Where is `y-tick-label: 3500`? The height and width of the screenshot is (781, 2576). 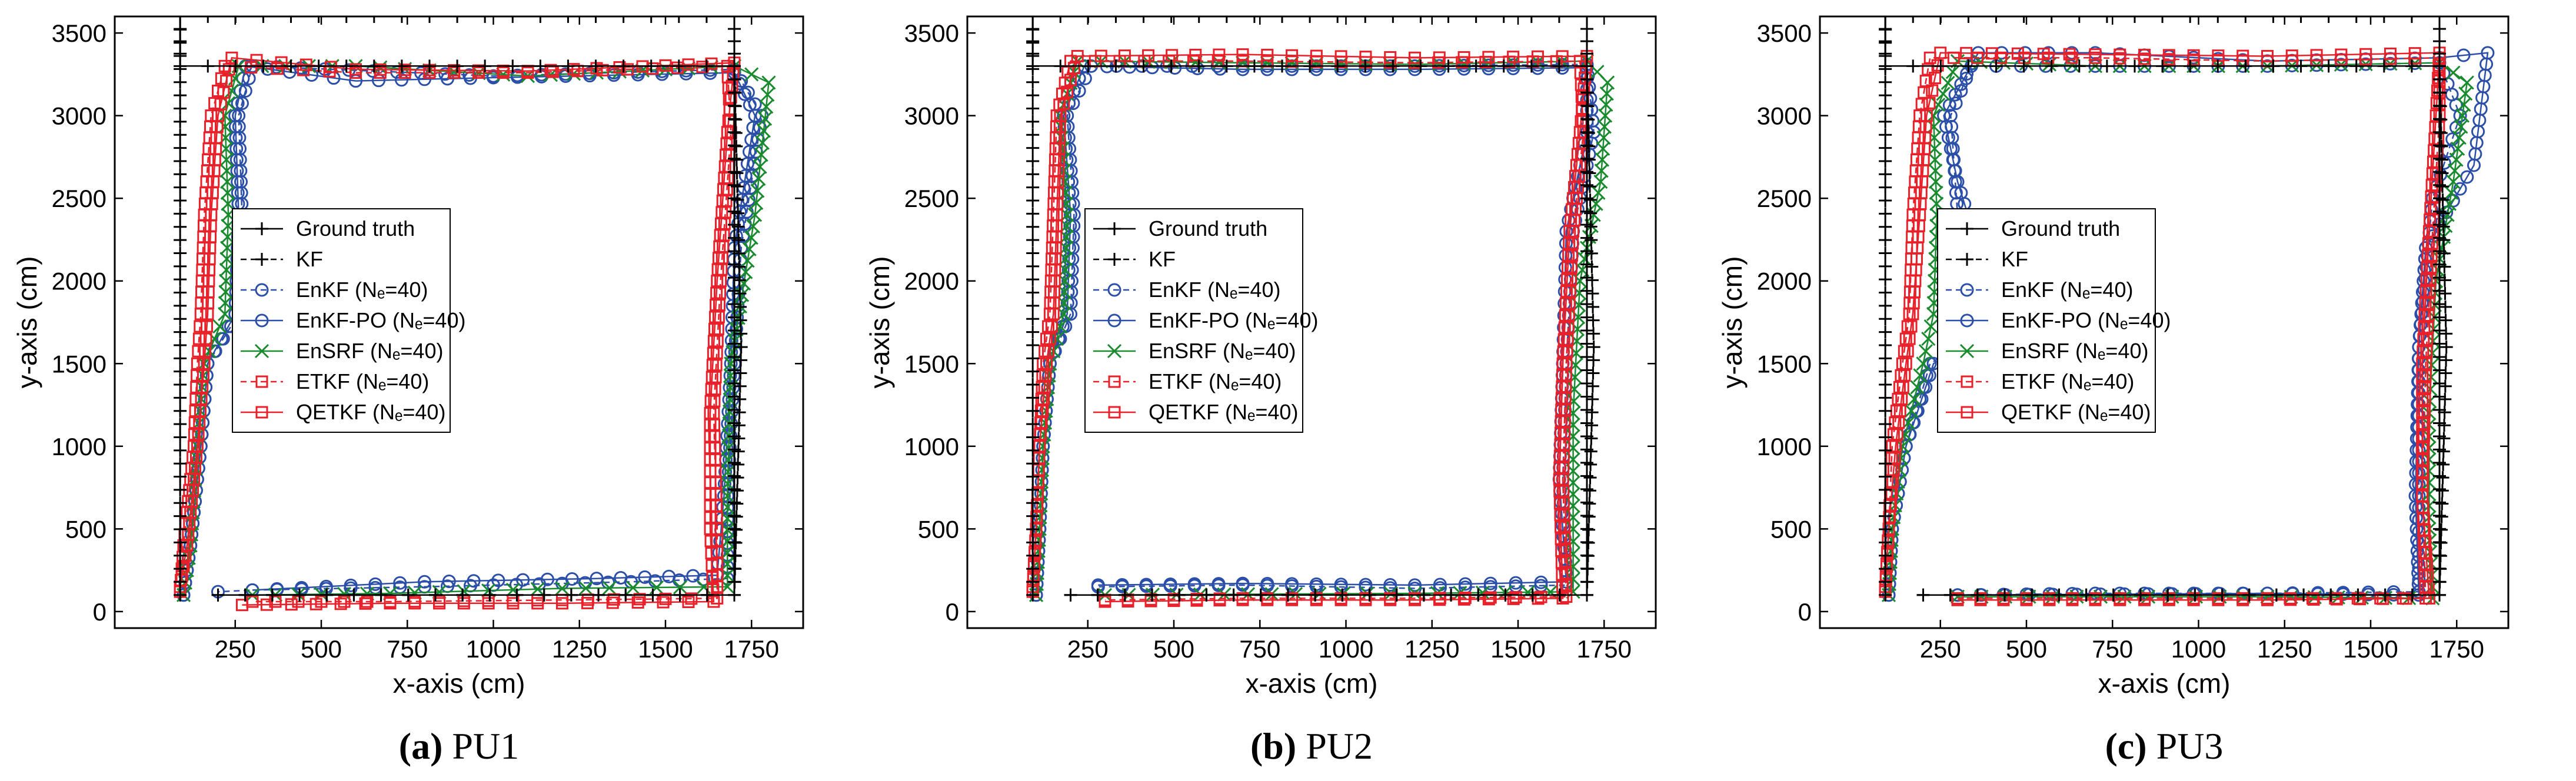 y-tick-label: 3500 is located at coordinates (1784, 33).